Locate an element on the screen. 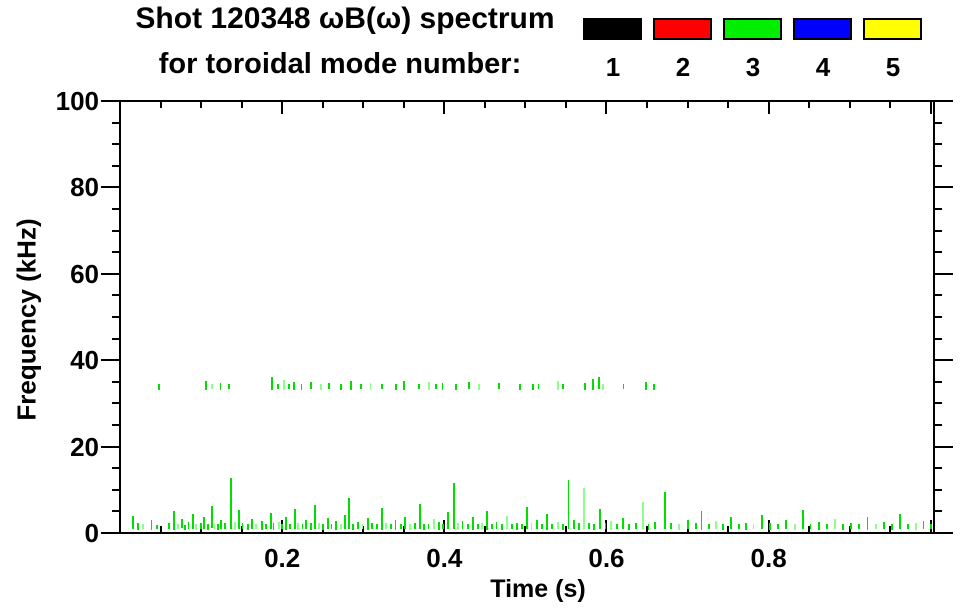 This screenshot has height=615, width=963. axis-left-spine is located at coordinates (120, 317).